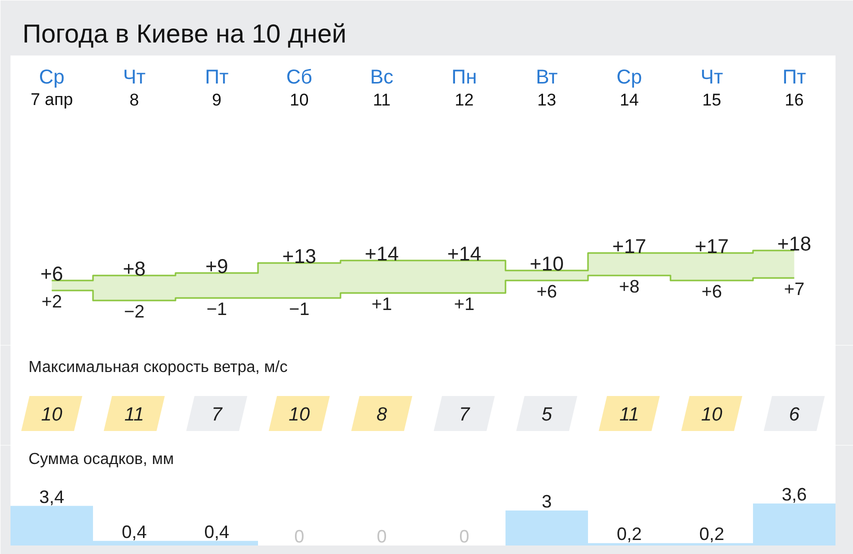 Image resolution: width=853 pixels, height=554 pixels. I want to click on category-label: Пт 16, so click(794, 88).